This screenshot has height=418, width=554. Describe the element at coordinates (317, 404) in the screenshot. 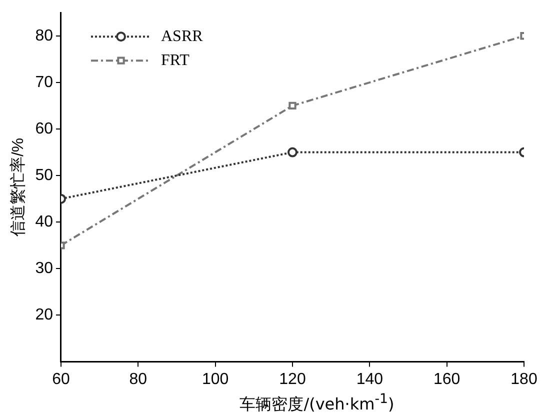

I see `x-axis-title: 车辆密度/(veh·km$^{-1}$)` at that location.